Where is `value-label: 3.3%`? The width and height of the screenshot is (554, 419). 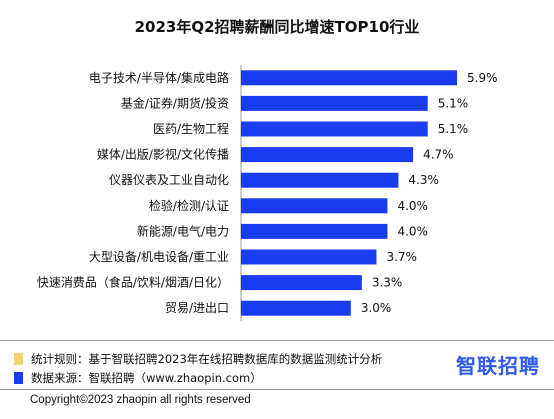 value-label: 3.3% is located at coordinates (387, 283).